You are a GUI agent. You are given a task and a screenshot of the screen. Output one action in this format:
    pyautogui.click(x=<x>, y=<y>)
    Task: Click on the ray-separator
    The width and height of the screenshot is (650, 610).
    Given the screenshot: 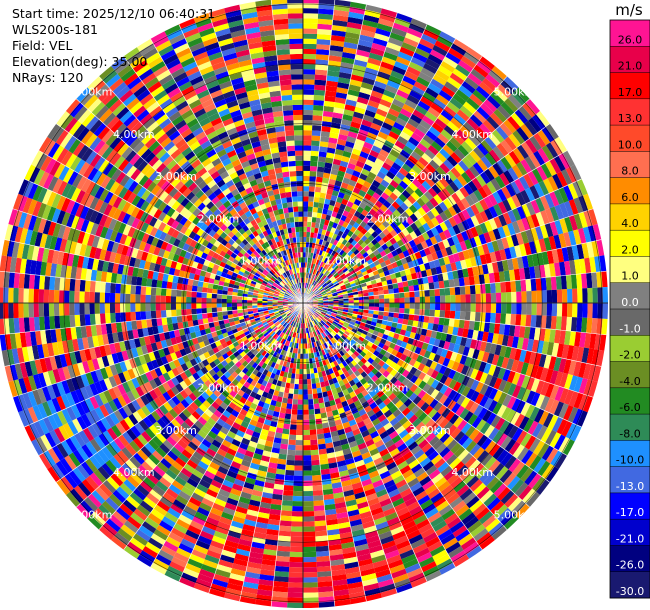 What is the action you would take?
    pyautogui.click(x=442, y=241)
    